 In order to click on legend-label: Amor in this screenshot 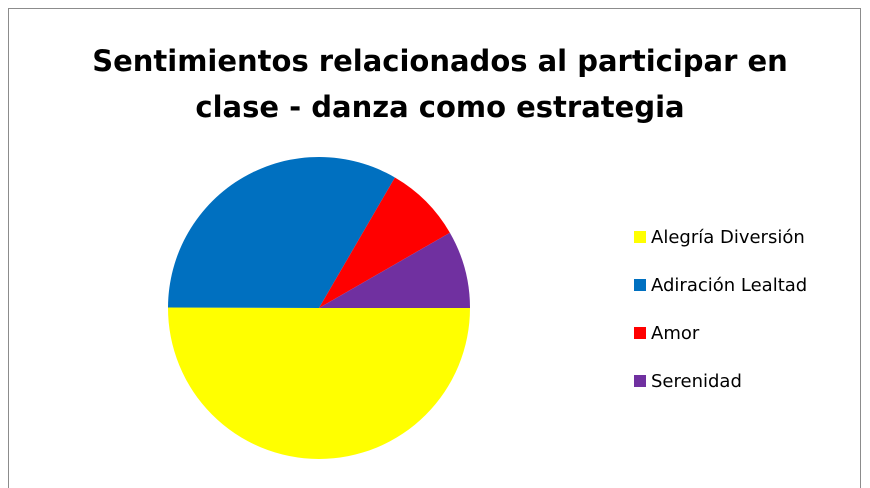, I will do `click(675, 333)`.